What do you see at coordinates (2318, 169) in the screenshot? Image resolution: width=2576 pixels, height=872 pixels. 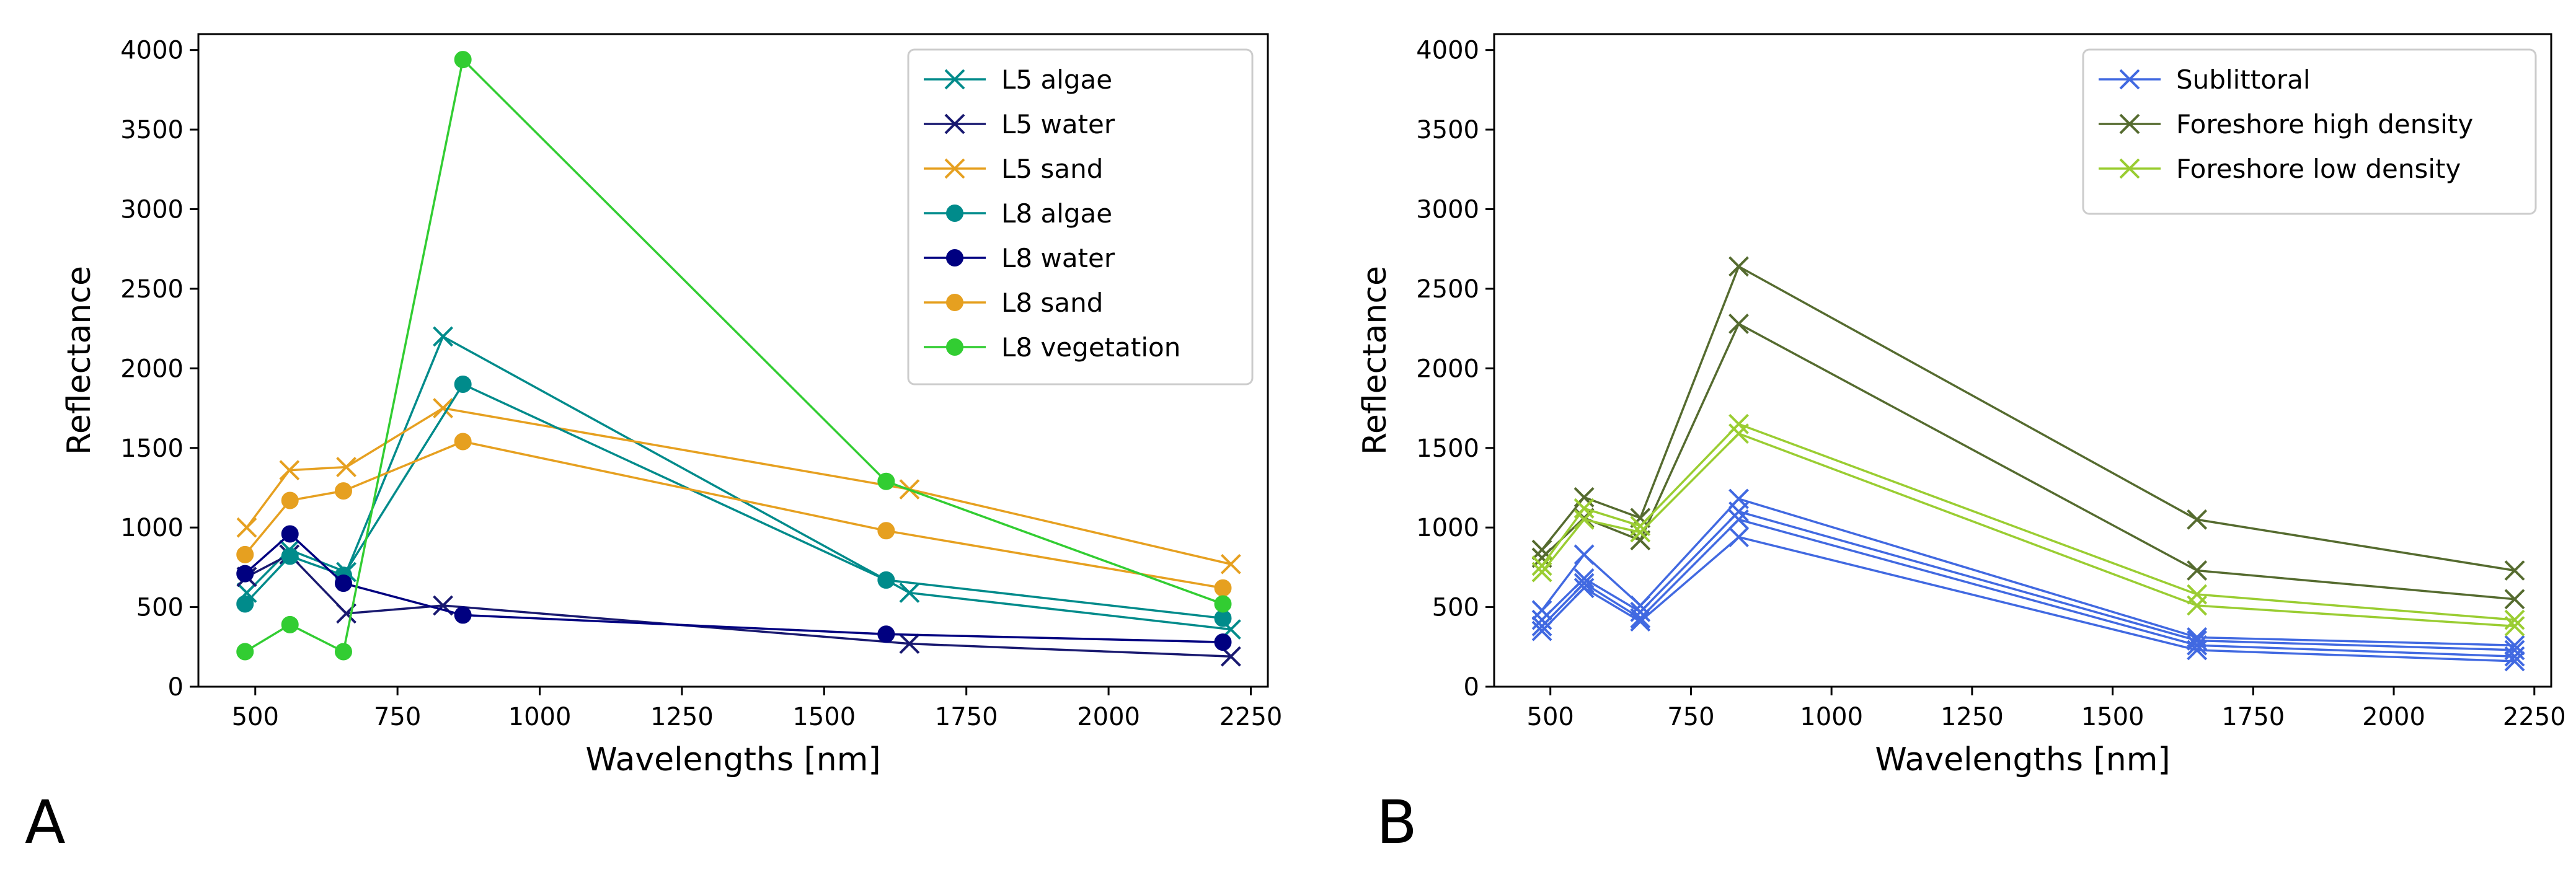 I see `legend-label: Foreshore low density` at bounding box center [2318, 169].